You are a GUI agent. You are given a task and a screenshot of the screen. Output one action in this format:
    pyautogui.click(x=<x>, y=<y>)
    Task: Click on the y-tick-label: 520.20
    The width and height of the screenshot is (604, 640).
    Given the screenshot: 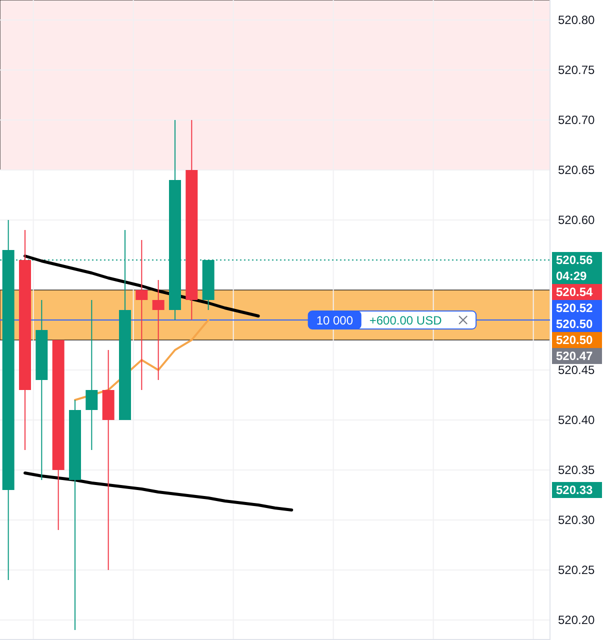 What is the action you would take?
    pyautogui.click(x=577, y=619)
    